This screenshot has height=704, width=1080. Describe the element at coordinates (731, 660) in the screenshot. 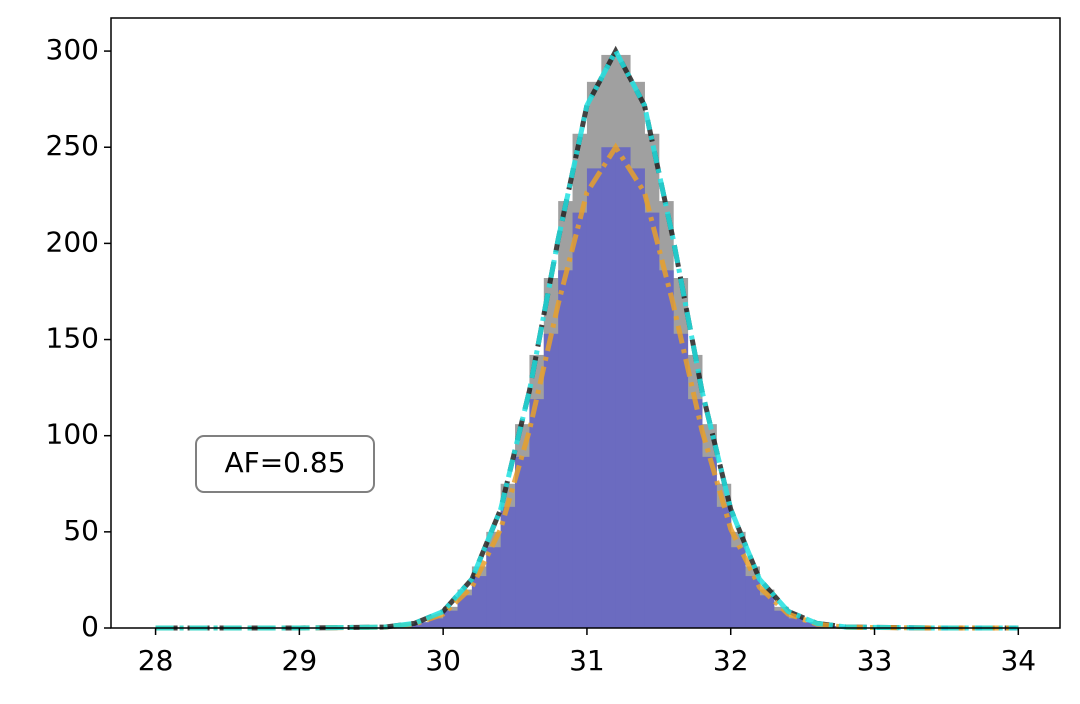

I see `x-tick-label: 32` at that location.